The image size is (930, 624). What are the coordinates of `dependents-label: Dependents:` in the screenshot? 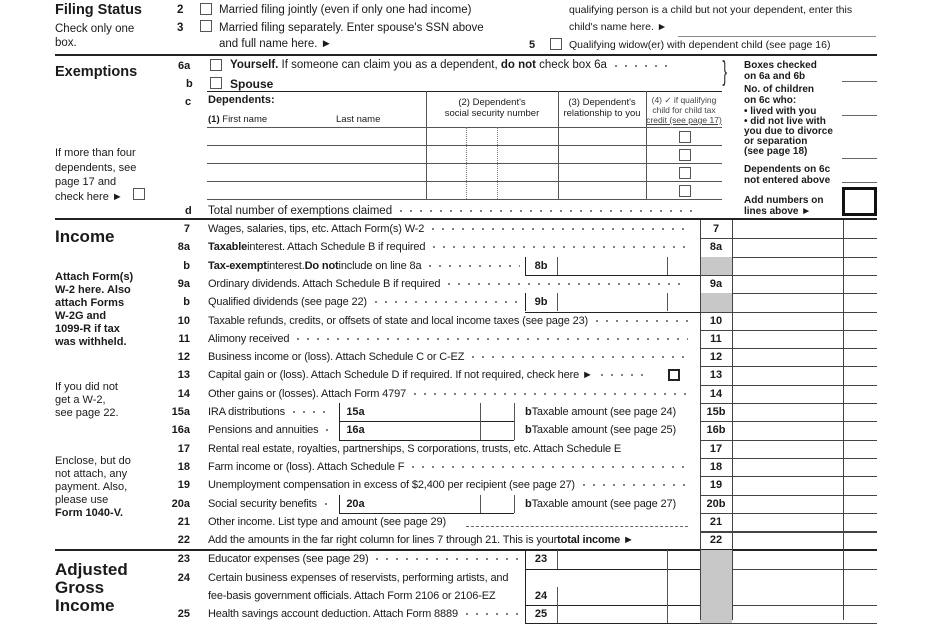 It's located at (241, 100).